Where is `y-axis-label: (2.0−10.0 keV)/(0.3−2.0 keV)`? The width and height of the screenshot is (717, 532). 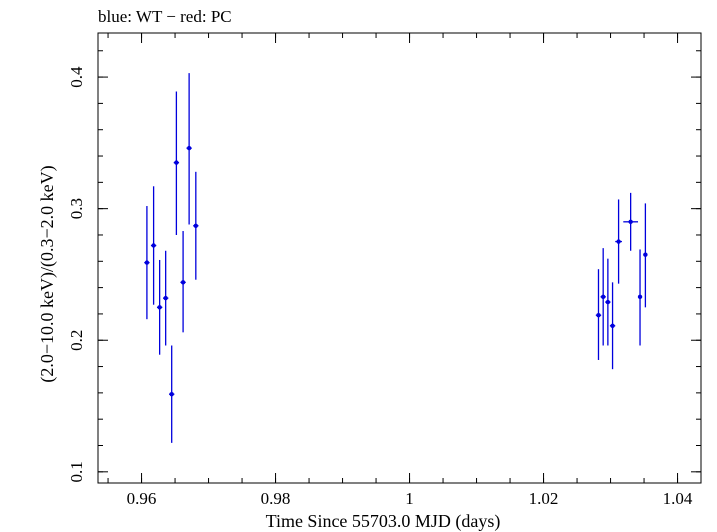
y-axis-label: (2.0−10.0 keV)/(0.3−2.0 keV) is located at coordinates (47, 273).